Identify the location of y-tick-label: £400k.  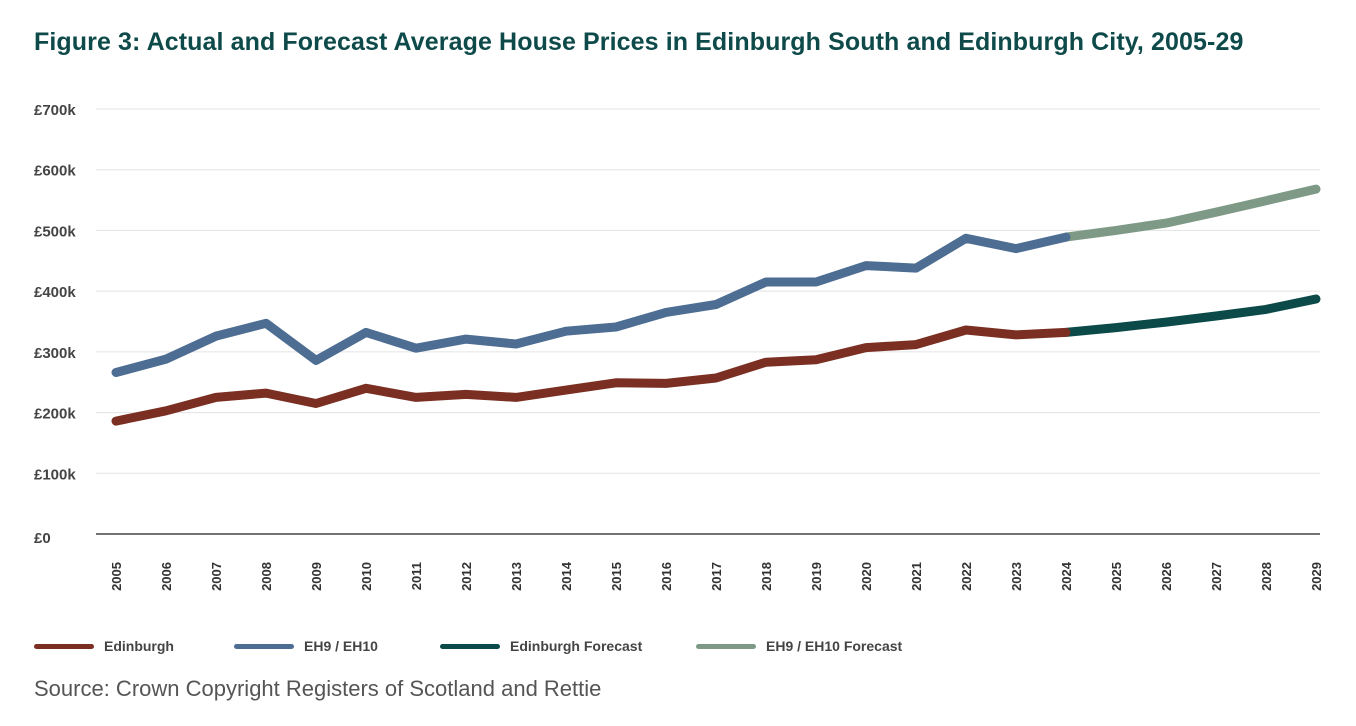
(55, 292).